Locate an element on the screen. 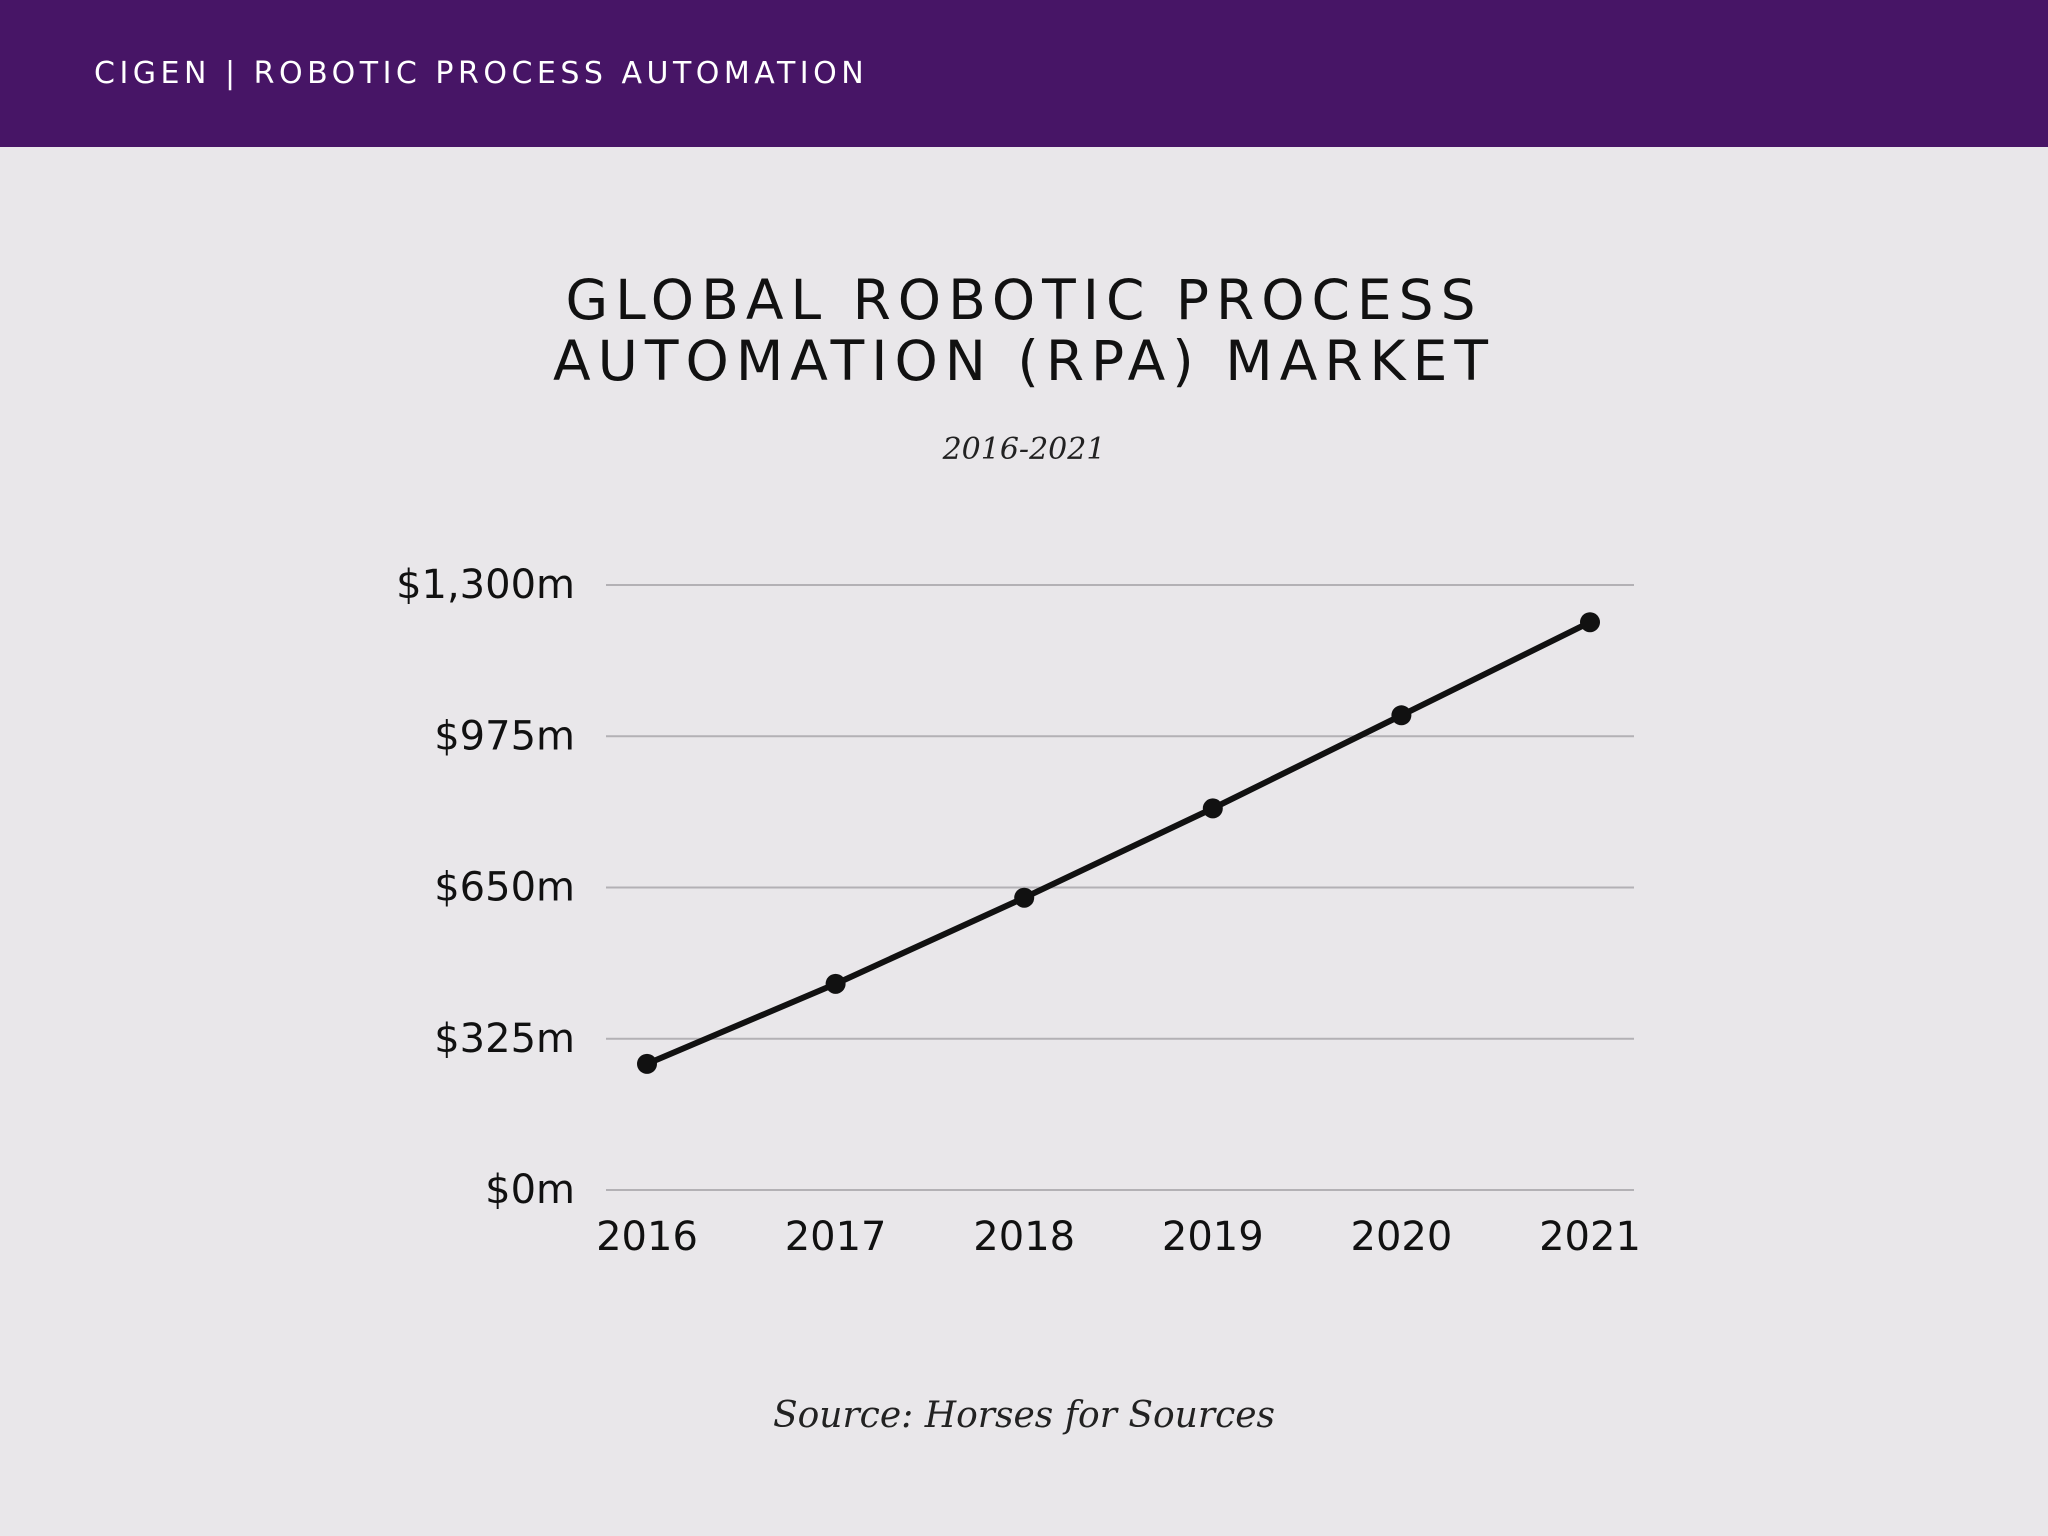 This screenshot has height=1536, width=2048. y-axis-tick-labels: $0m $325m $650m $975m $1,300m is located at coordinates (485, 887).